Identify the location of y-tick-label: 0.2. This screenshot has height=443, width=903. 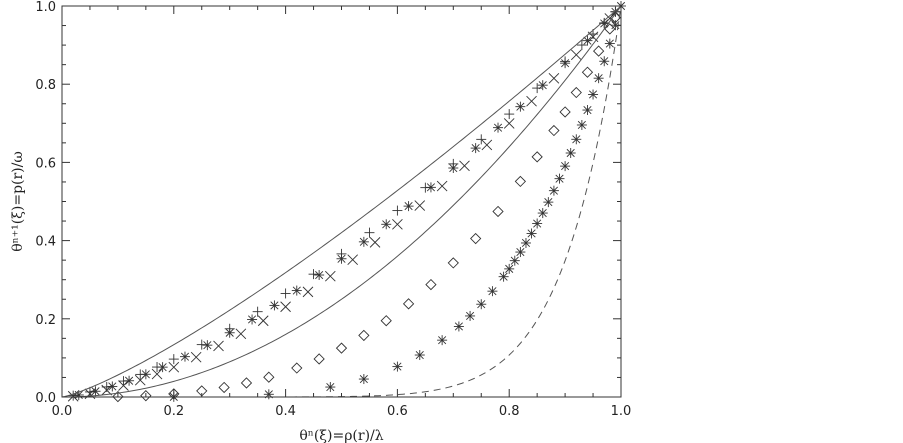
(45, 320).